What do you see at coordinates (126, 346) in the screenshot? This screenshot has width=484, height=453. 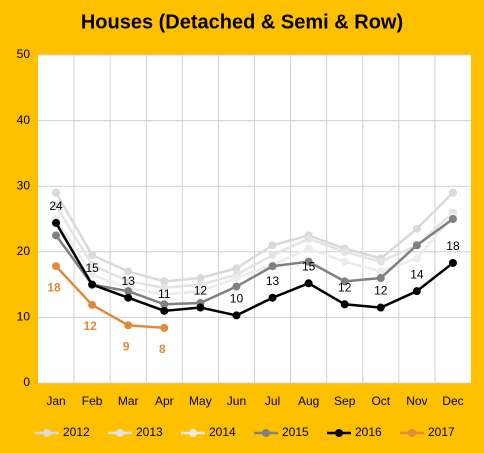 I see `data-label: 9` at bounding box center [126, 346].